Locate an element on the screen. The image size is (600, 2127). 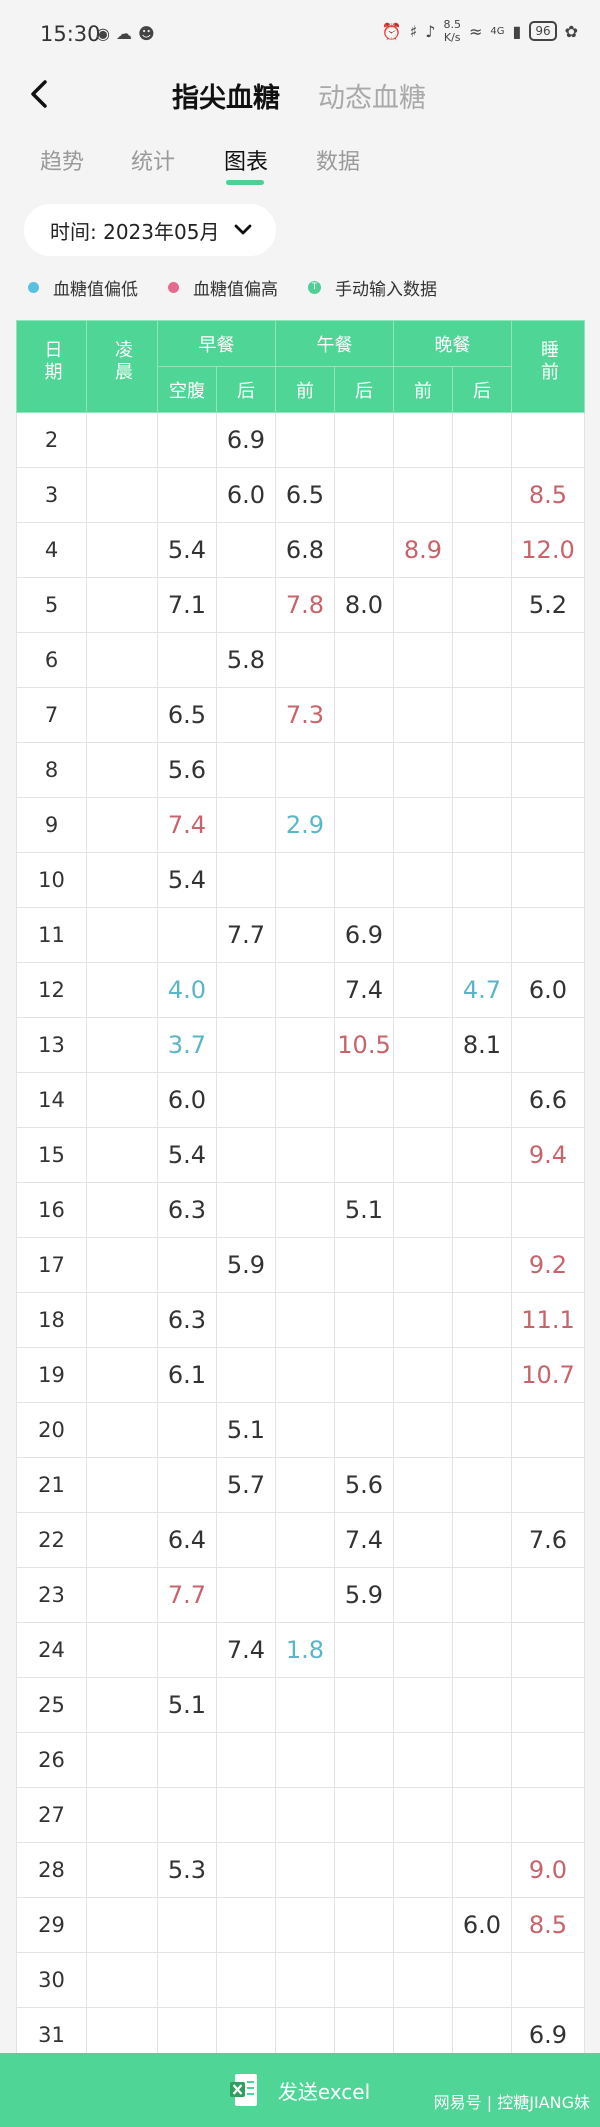
month-selector-label: 时间: 2023年05月 is located at coordinates (135, 231).